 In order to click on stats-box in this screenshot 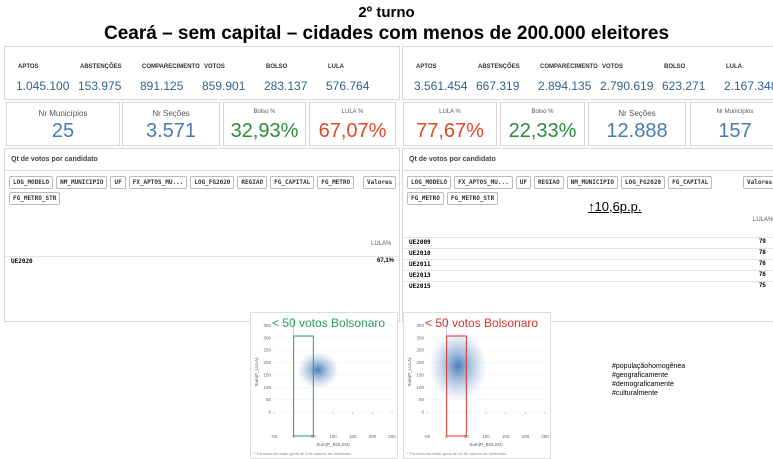, I will do `click(587, 73)`.